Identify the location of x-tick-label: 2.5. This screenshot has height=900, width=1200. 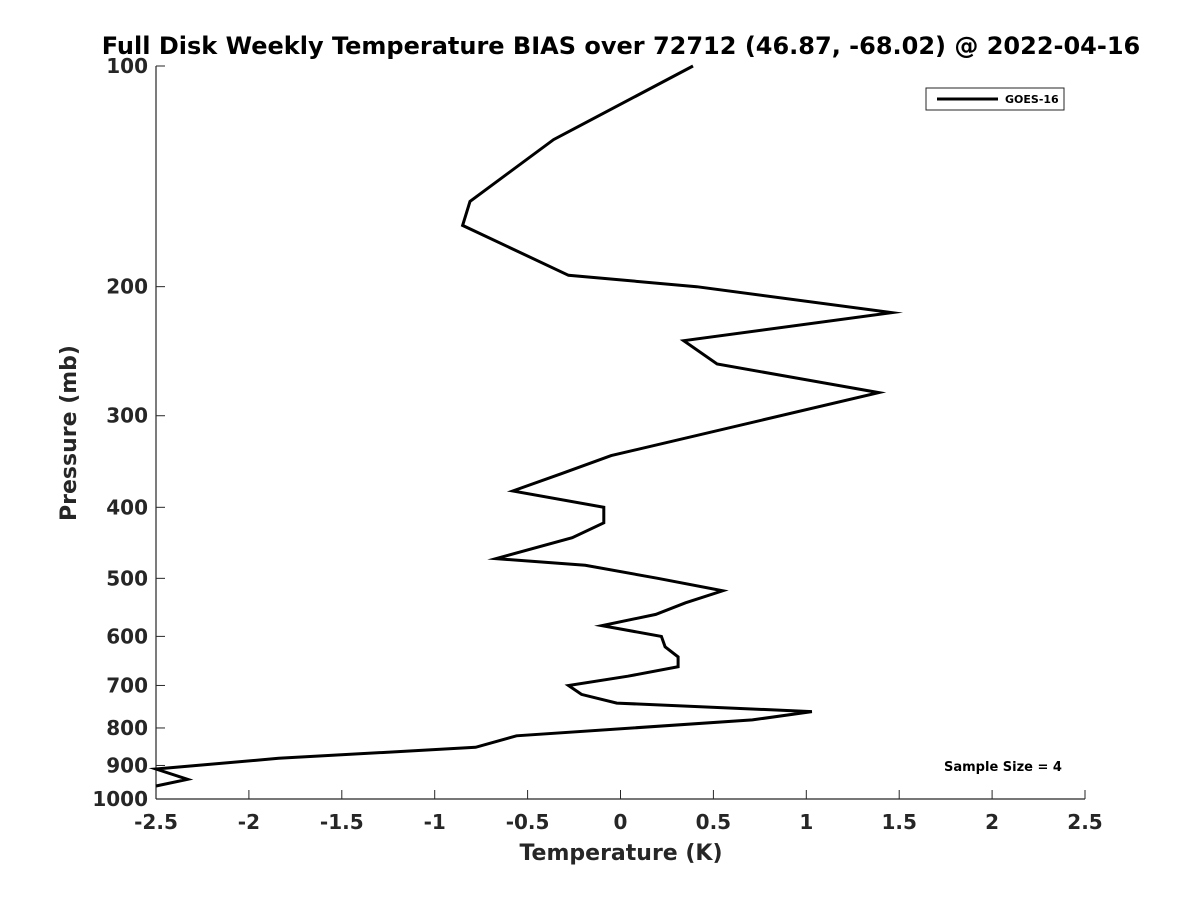
(1084, 822).